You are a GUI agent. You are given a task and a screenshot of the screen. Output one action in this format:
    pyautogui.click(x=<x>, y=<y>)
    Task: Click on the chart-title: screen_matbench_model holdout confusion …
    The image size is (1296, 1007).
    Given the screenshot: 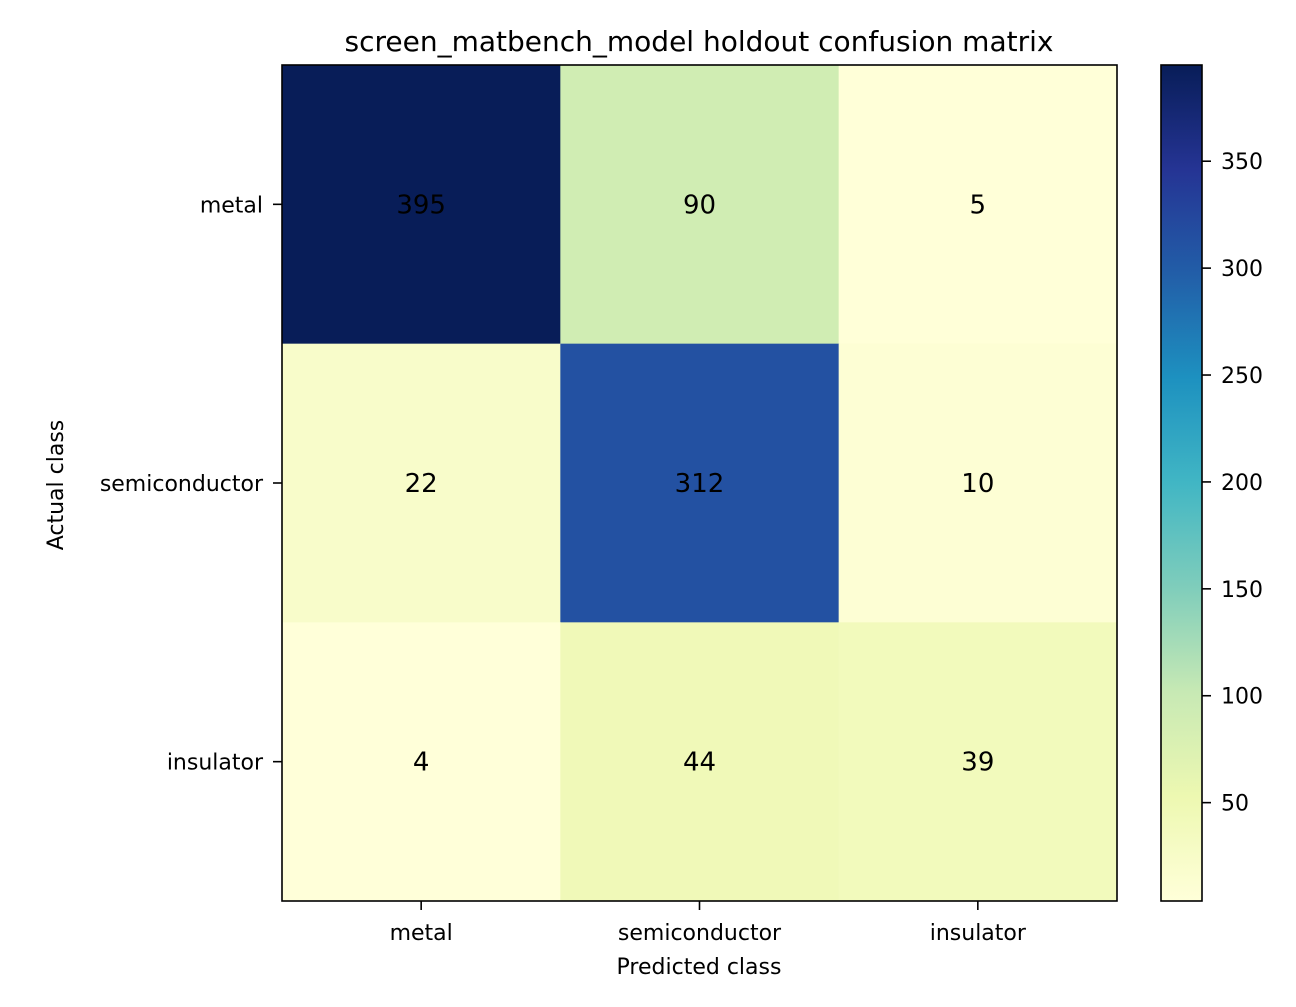 What is the action you would take?
    pyautogui.click(x=699, y=41)
    